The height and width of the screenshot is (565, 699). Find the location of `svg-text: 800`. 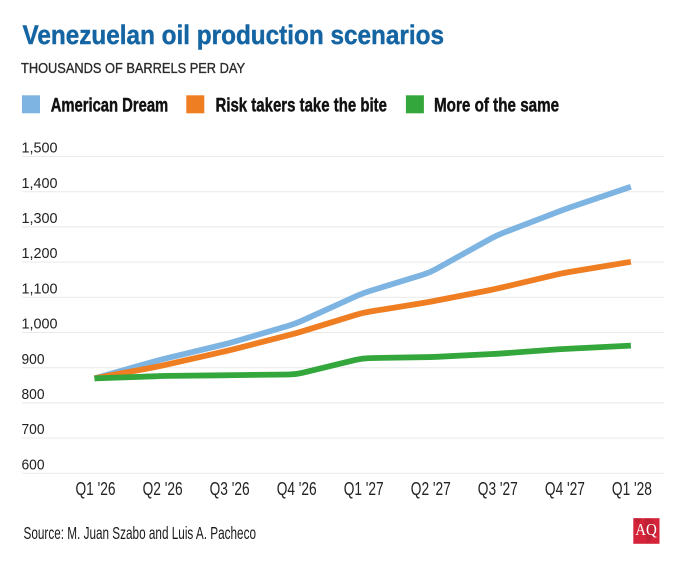

svg-text: 800 is located at coordinates (33, 394).